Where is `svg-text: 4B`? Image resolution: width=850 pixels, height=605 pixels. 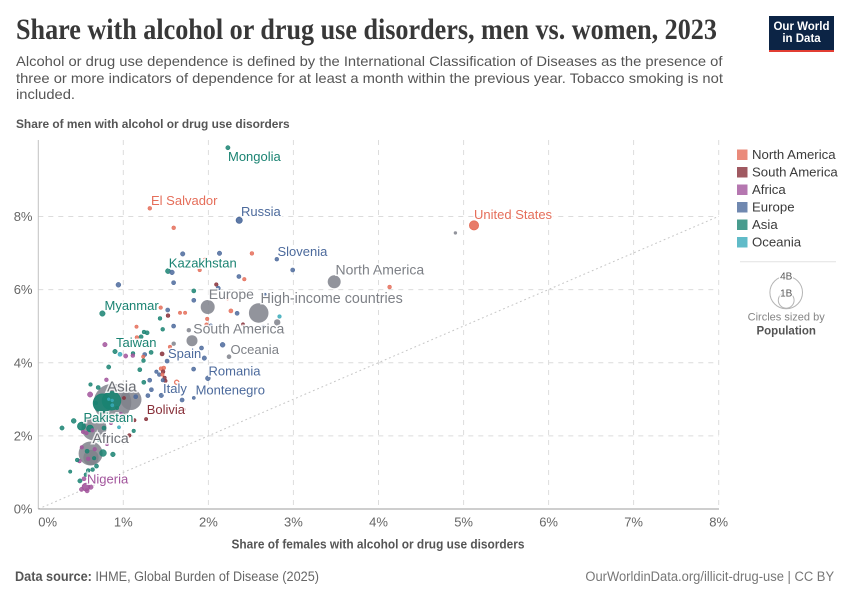
svg-text: 4B is located at coordinates (786, 277).